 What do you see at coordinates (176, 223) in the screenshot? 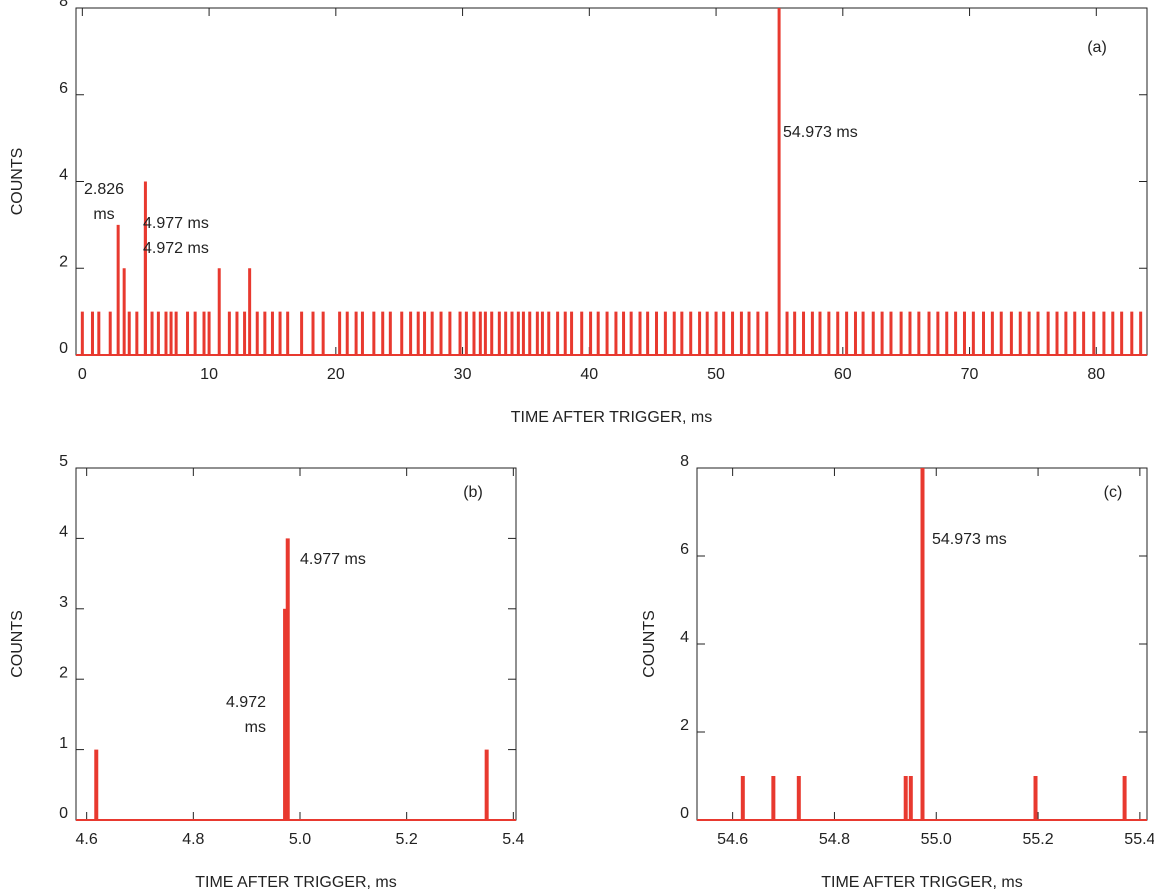
I see `annotation: 4.977 ms` at bounding box center [176, 223].